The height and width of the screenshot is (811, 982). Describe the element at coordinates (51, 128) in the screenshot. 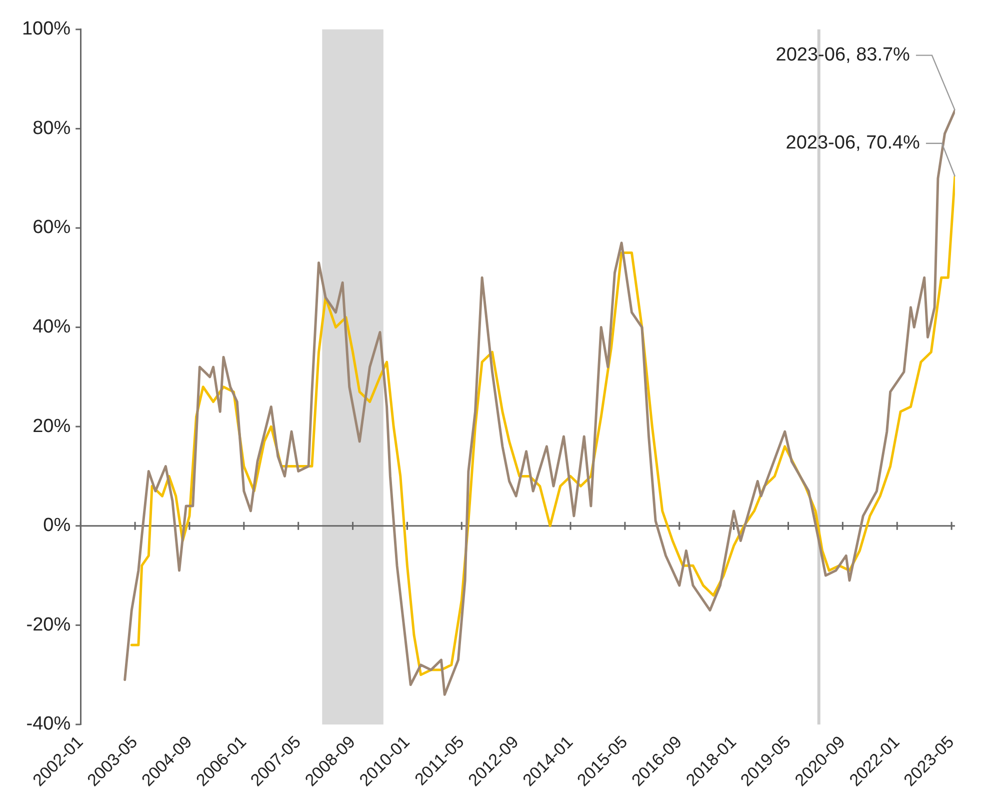

I see `y-tick-label: 80%` at that location.